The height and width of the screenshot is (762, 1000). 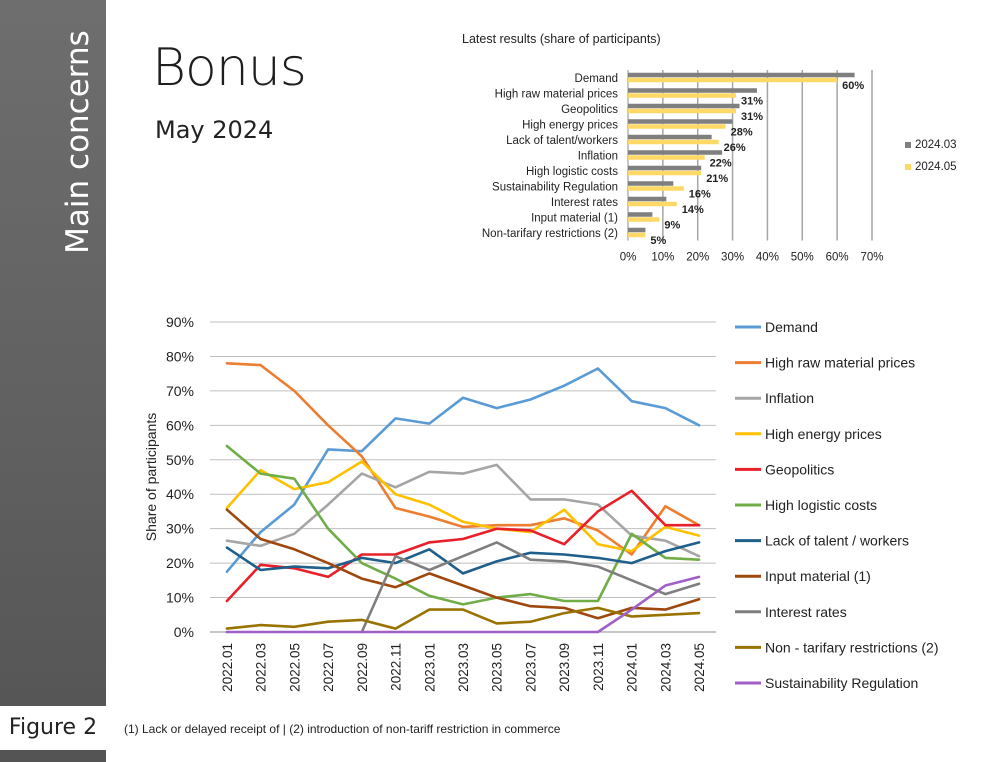 What do you see at coordinates (180, 598) in the screenshot?
I see `line-y-tick-label: 10%` at bounding box center [180, 598].